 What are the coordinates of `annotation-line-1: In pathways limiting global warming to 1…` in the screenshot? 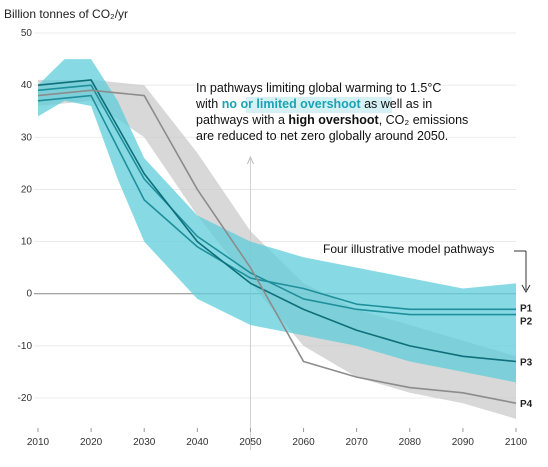 It's located at (318, 88).